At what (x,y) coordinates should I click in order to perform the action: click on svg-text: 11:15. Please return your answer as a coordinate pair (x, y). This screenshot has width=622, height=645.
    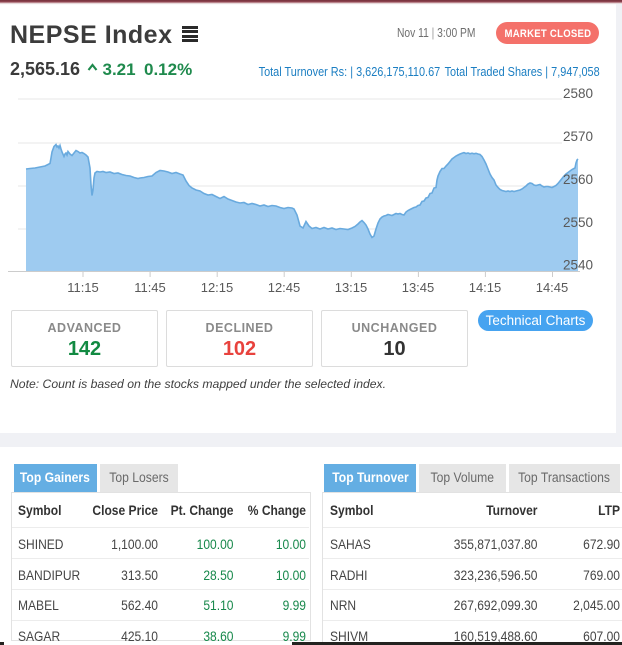
    Looking at the image, I should click on (83, 287).